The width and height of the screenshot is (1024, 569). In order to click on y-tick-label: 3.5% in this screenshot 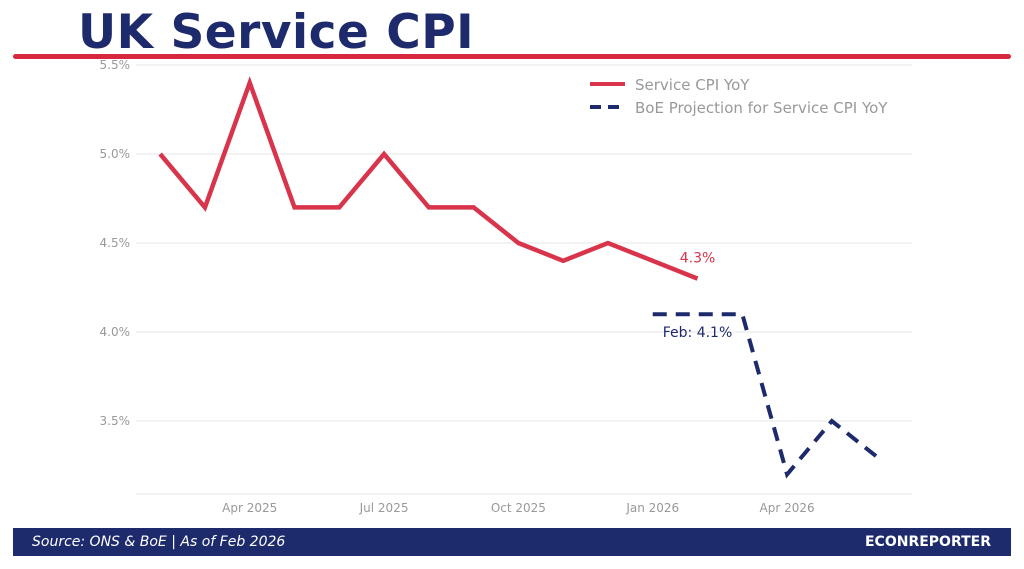, I will do `click(115, 421)`.